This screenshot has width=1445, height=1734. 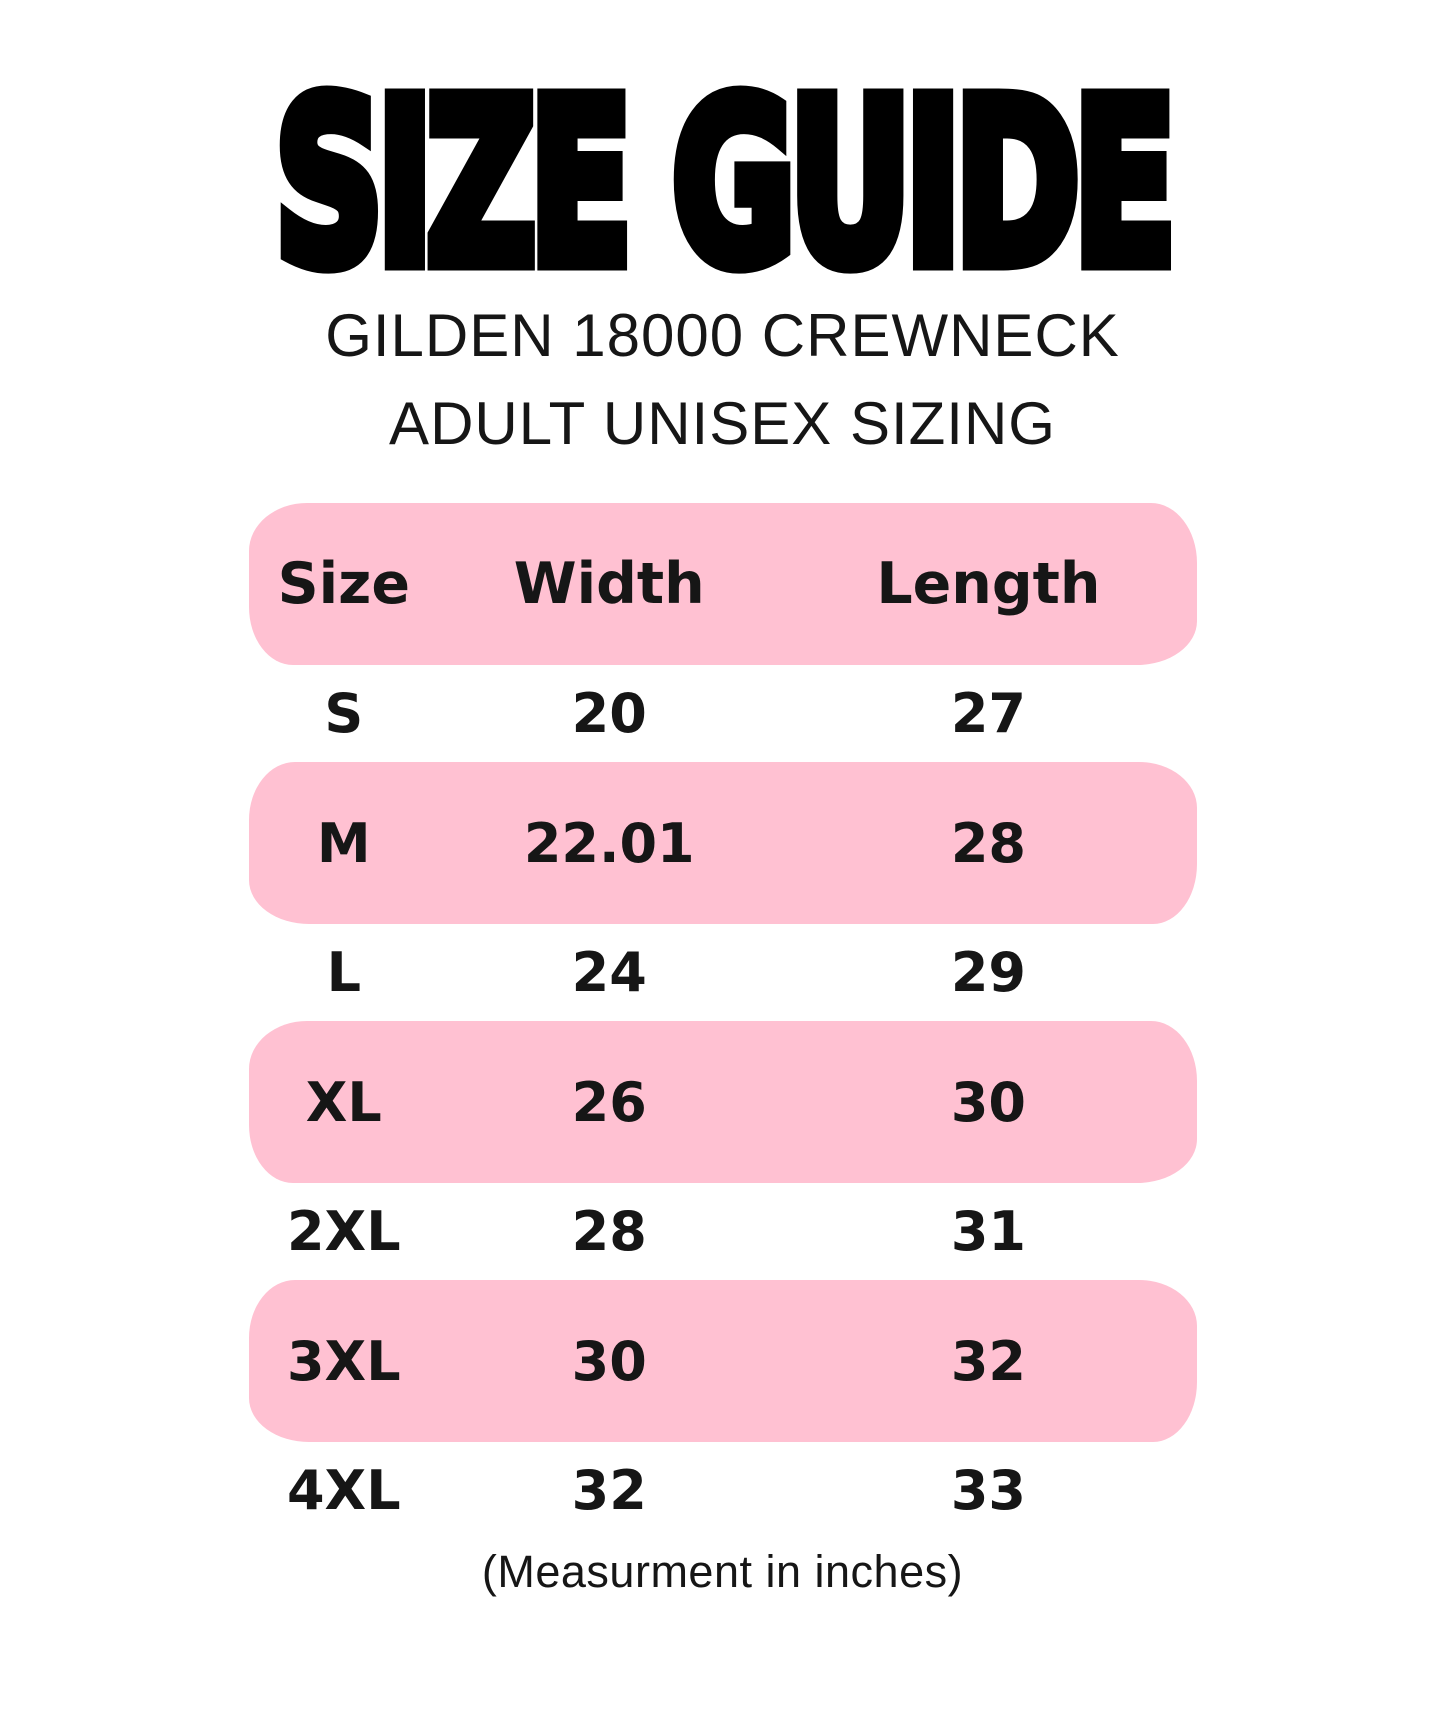 I want to click on page-title-text: SIZE GUIDE, so click(x=725, y=185).